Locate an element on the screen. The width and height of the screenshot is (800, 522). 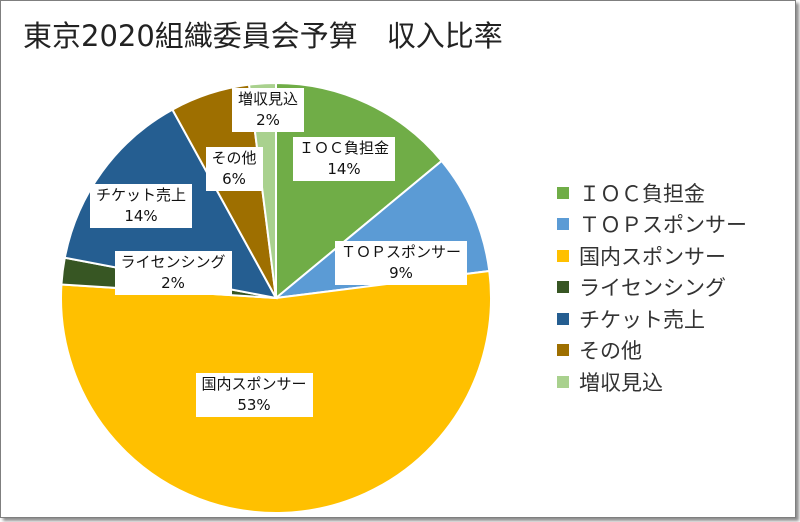
data-label-5: チケット売上 14% is located at coordinates (141, 206).